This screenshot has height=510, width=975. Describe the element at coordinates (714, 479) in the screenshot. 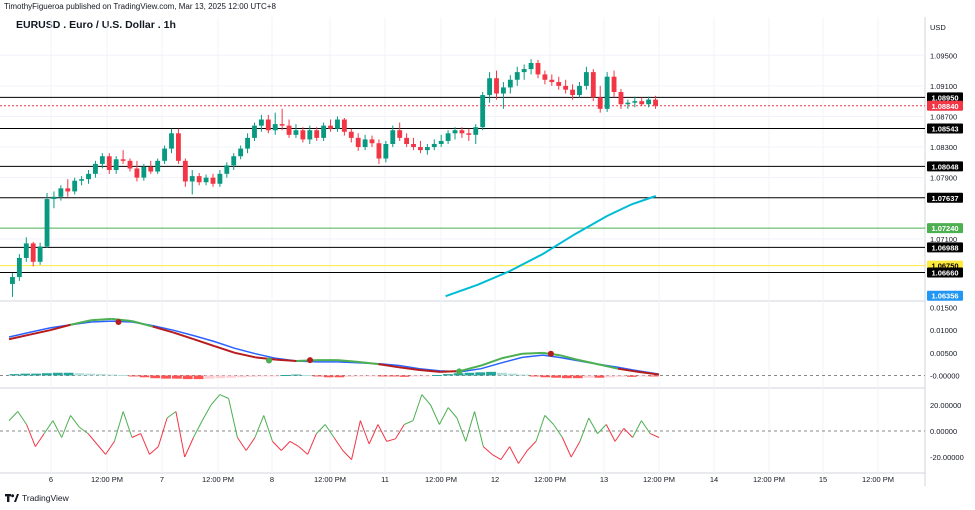

I see `time-tick-label: 14` at that location.